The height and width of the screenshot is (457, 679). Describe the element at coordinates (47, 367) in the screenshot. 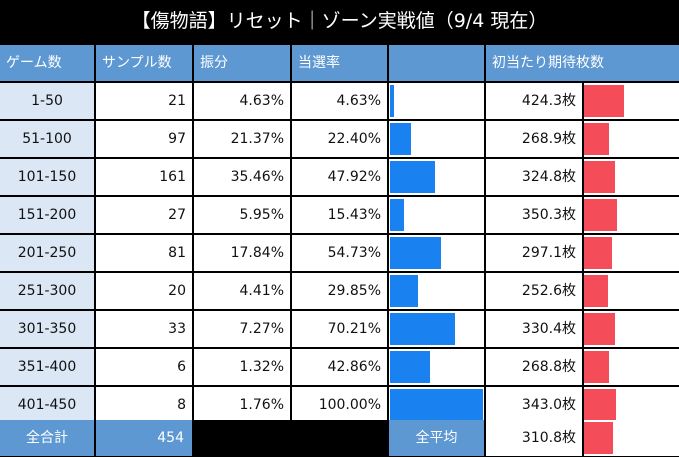

I see `zone-label: 351-400` at that location.